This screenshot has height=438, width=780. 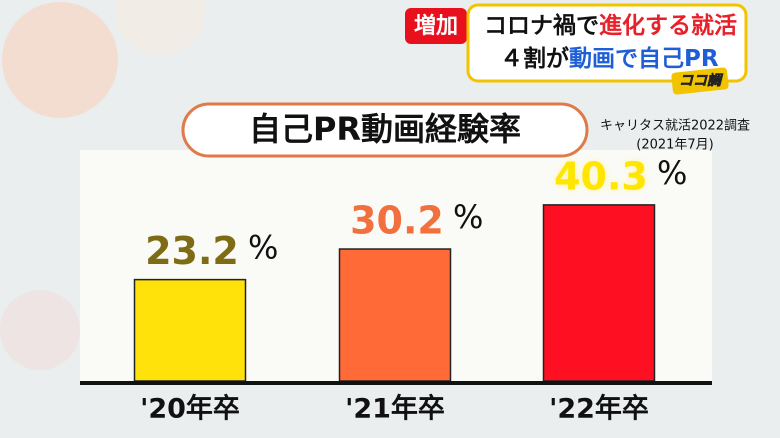 What do you see at coordinates (599, 409) in the screenshot?
I see `x-tick-label: '22年卒` at bounding box center [599, 409].